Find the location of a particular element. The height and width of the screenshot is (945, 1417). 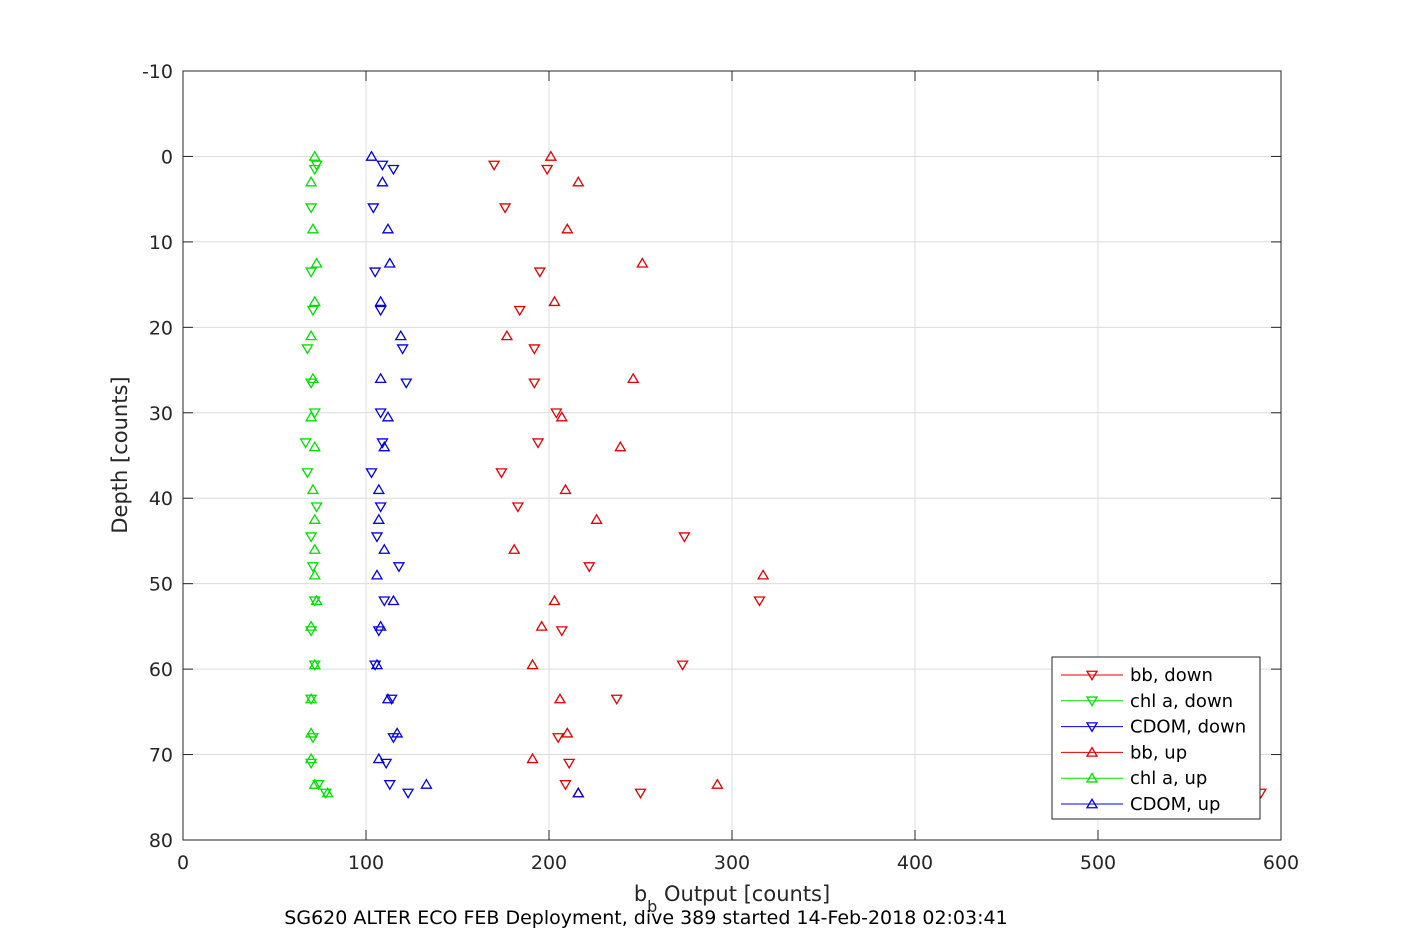

legend-box is located at coordinates (1156, 738).